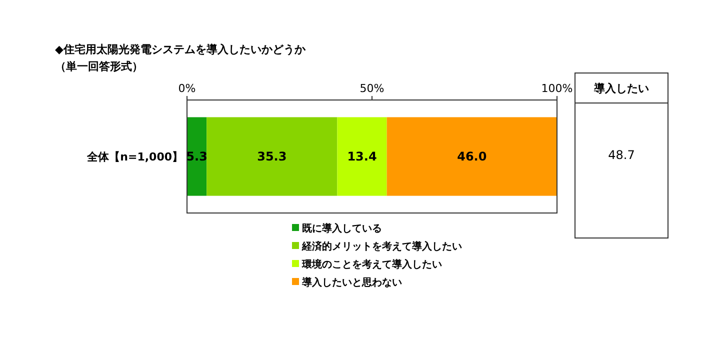 This screenshot has width=725, height=351. What do you see at coordinates (187, 88) in the screenshot?
I see `x-tick-label: 0%` at bounding box center [187, 88].